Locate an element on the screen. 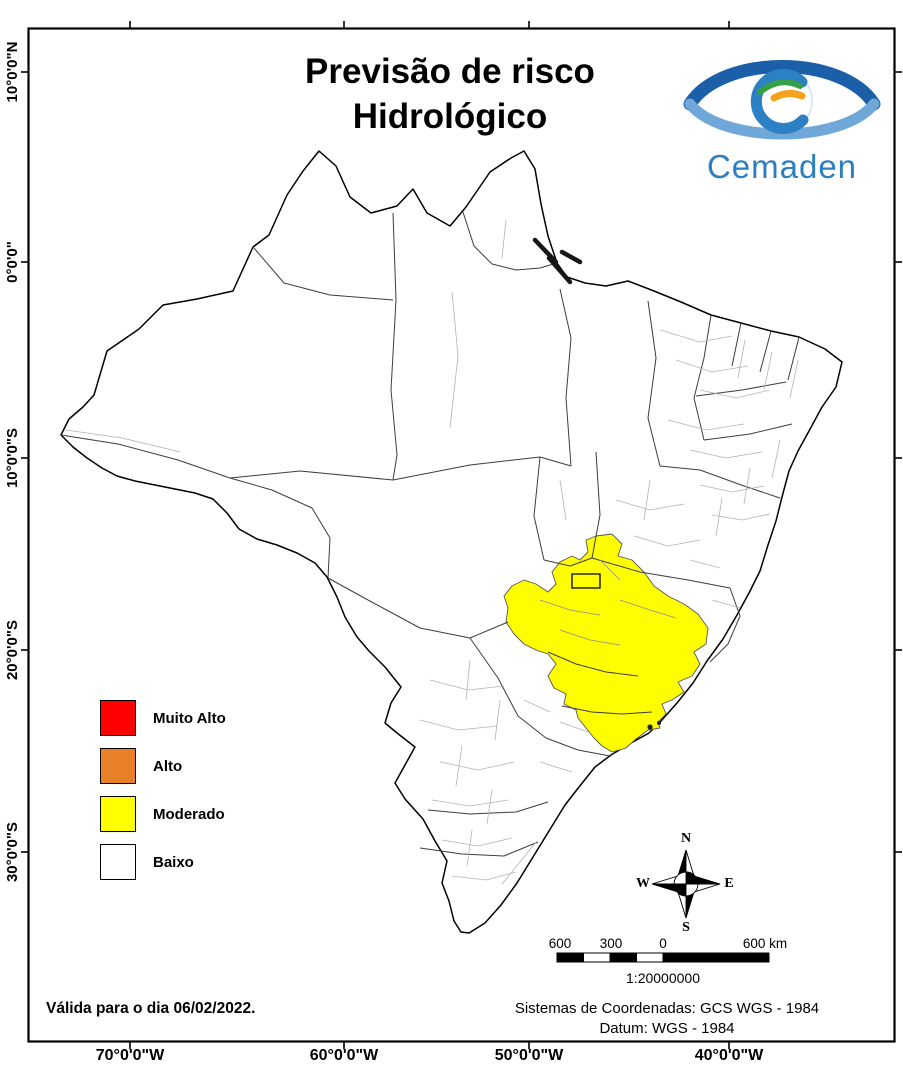 This screenshot has height=1080, width=903. compass-rose is located at coordinates (686, 884).